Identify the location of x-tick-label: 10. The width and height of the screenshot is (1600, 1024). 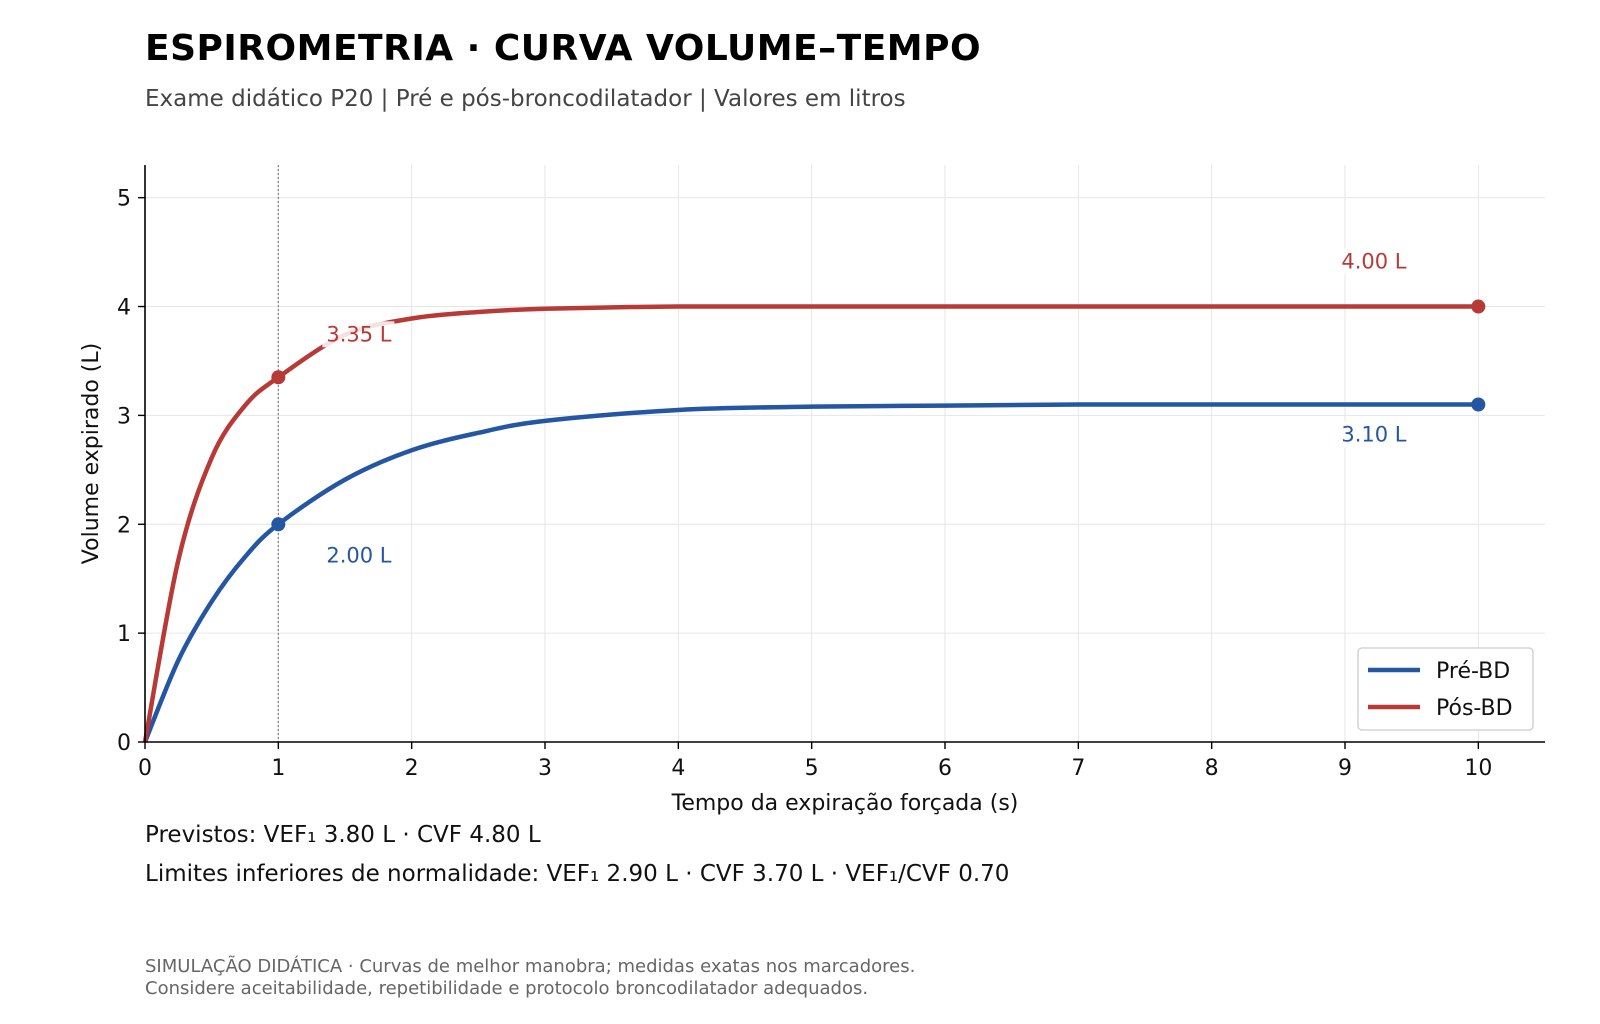
(1478, 768).